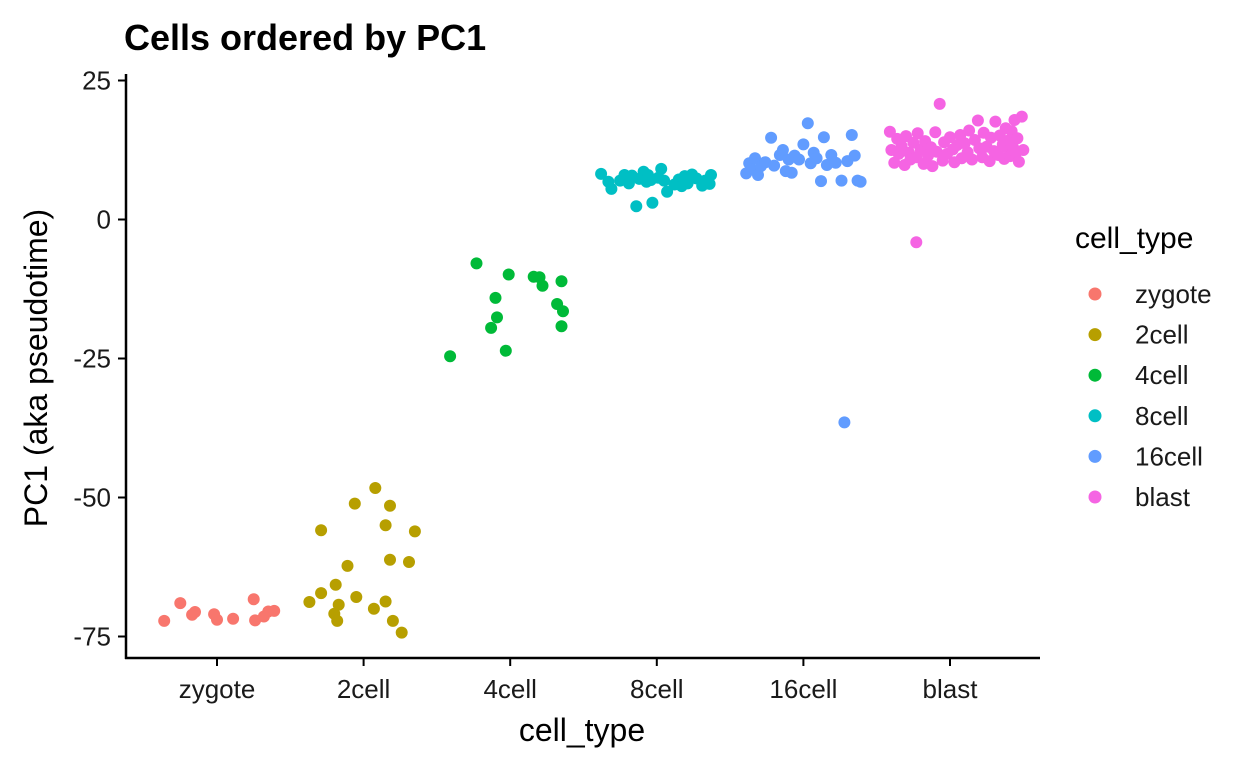 The image size is (1248, 768). Describe the element at coordinates (363, 689) in the screenshot. I see `x-tick-label: 2cell` at that location.